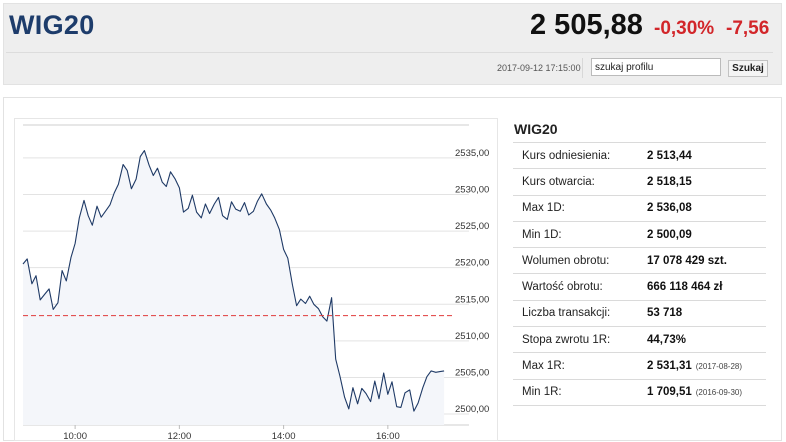  What do you see at coordinates (656, 67) in the screenshot?
I see `profile-search-input` at bounding box center [656, 67].